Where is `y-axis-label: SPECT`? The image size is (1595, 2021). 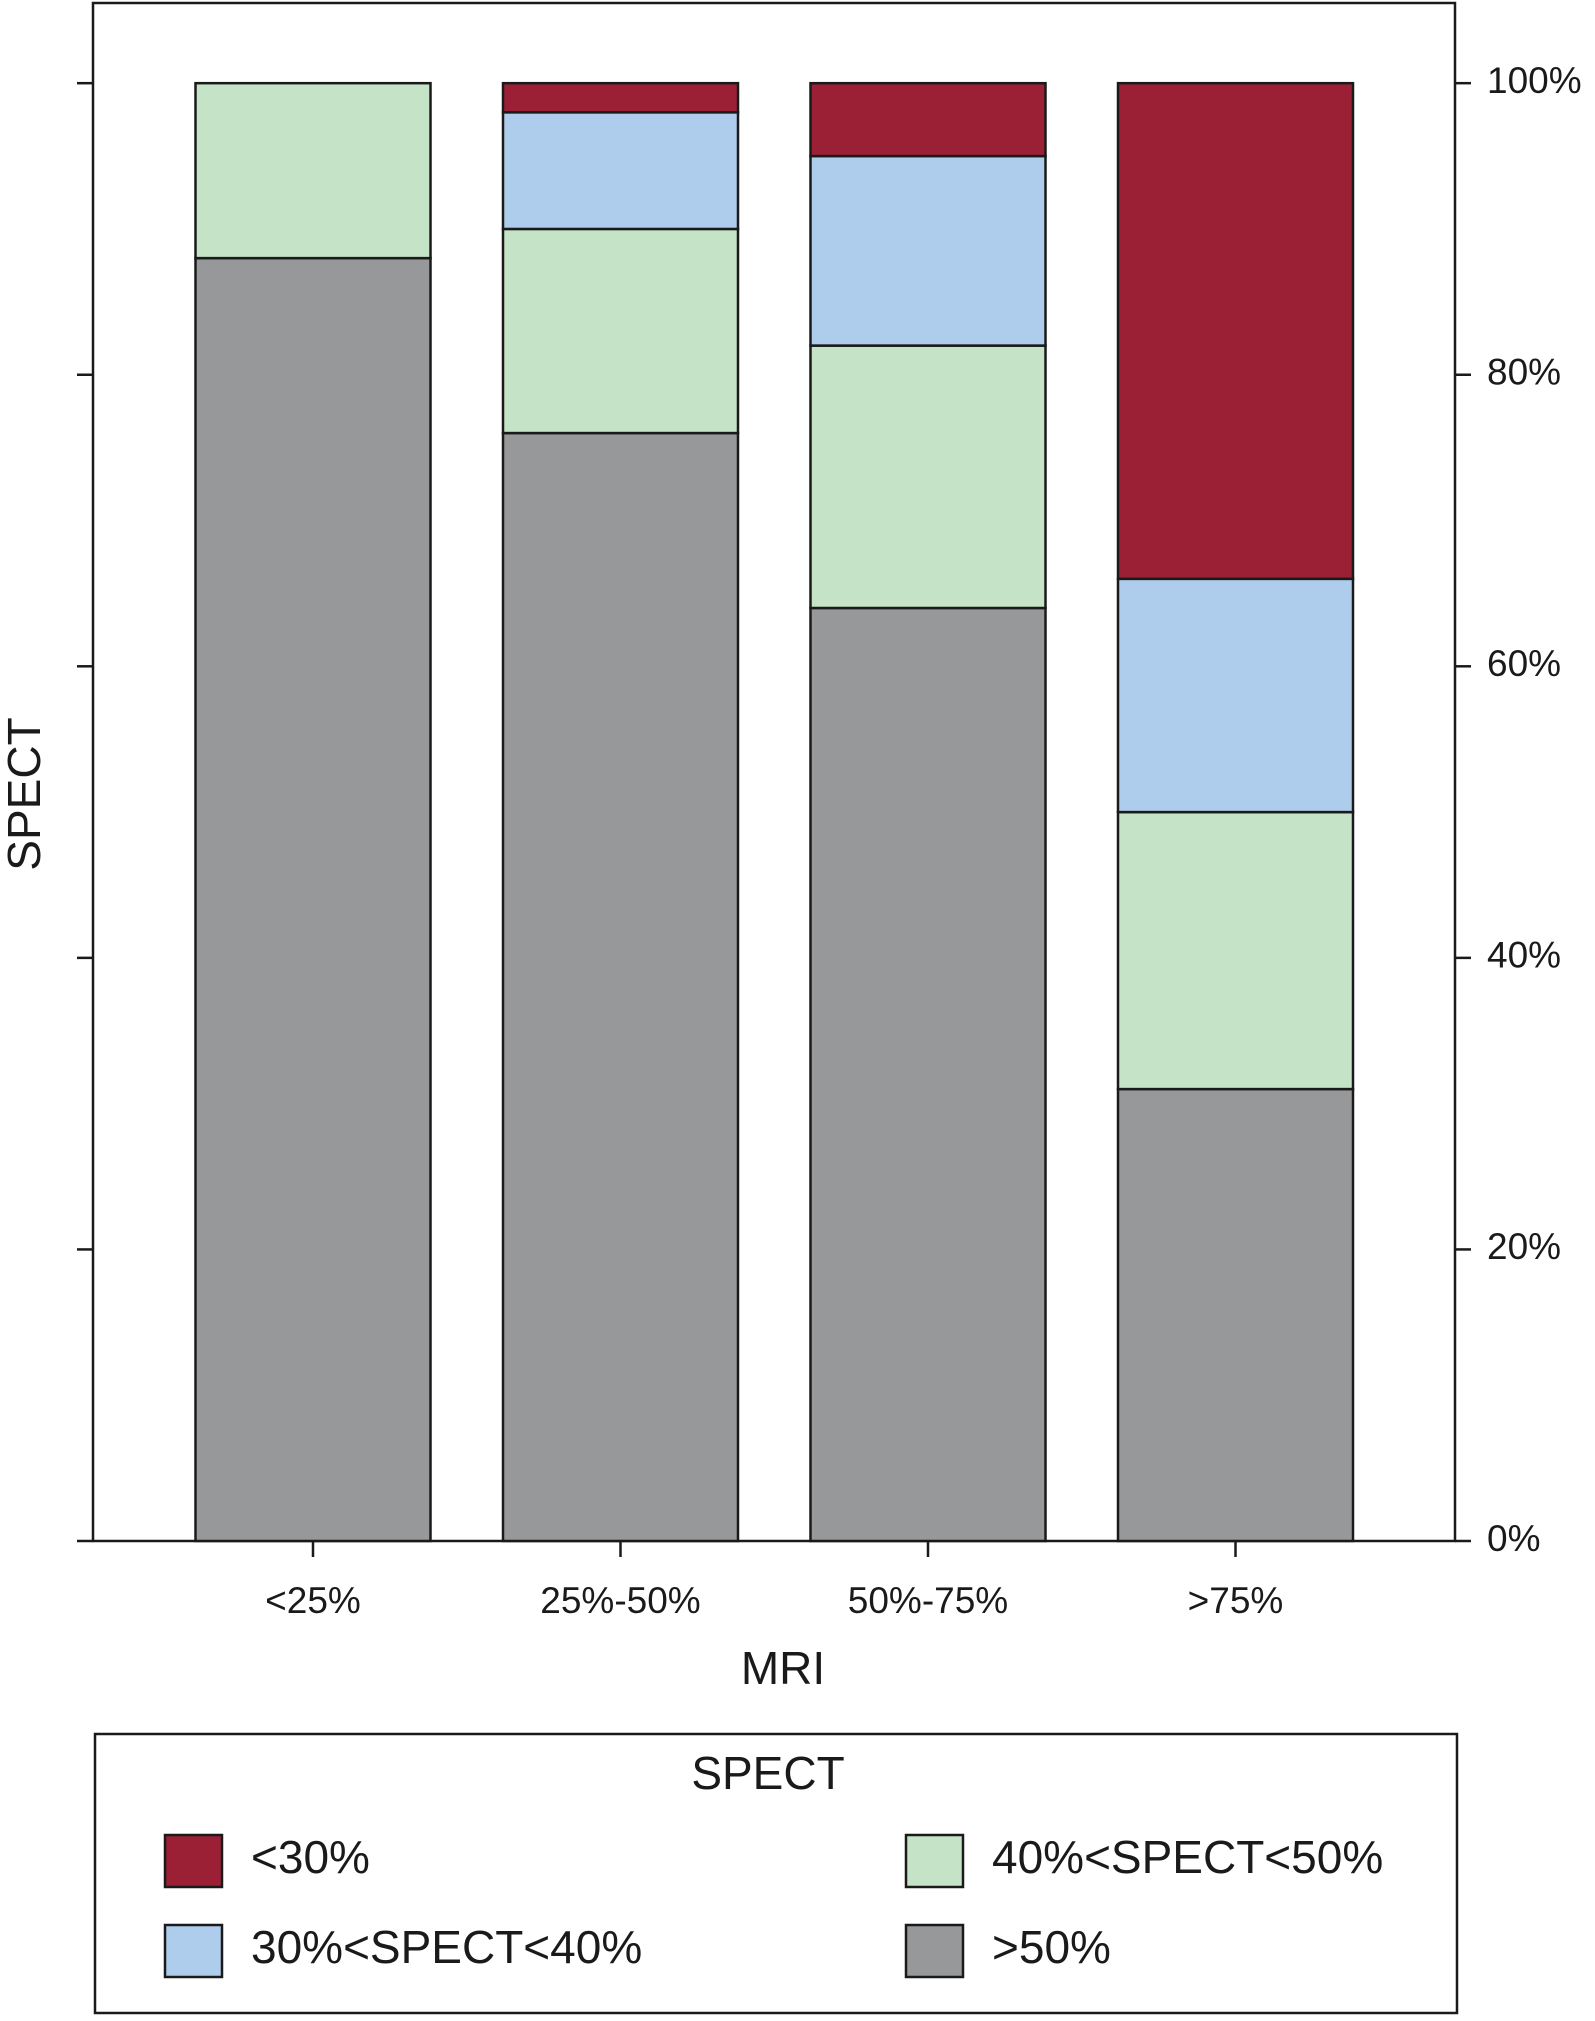 y-axis-label: SPECT is located at coordinates (25, 793).